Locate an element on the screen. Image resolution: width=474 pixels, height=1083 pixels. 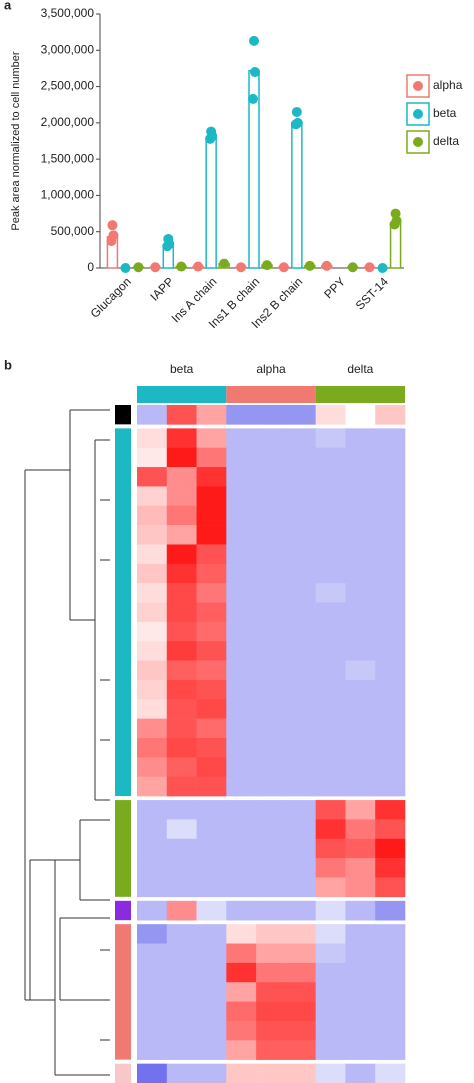
legend-label: beta is located at coordinates (445, 113).